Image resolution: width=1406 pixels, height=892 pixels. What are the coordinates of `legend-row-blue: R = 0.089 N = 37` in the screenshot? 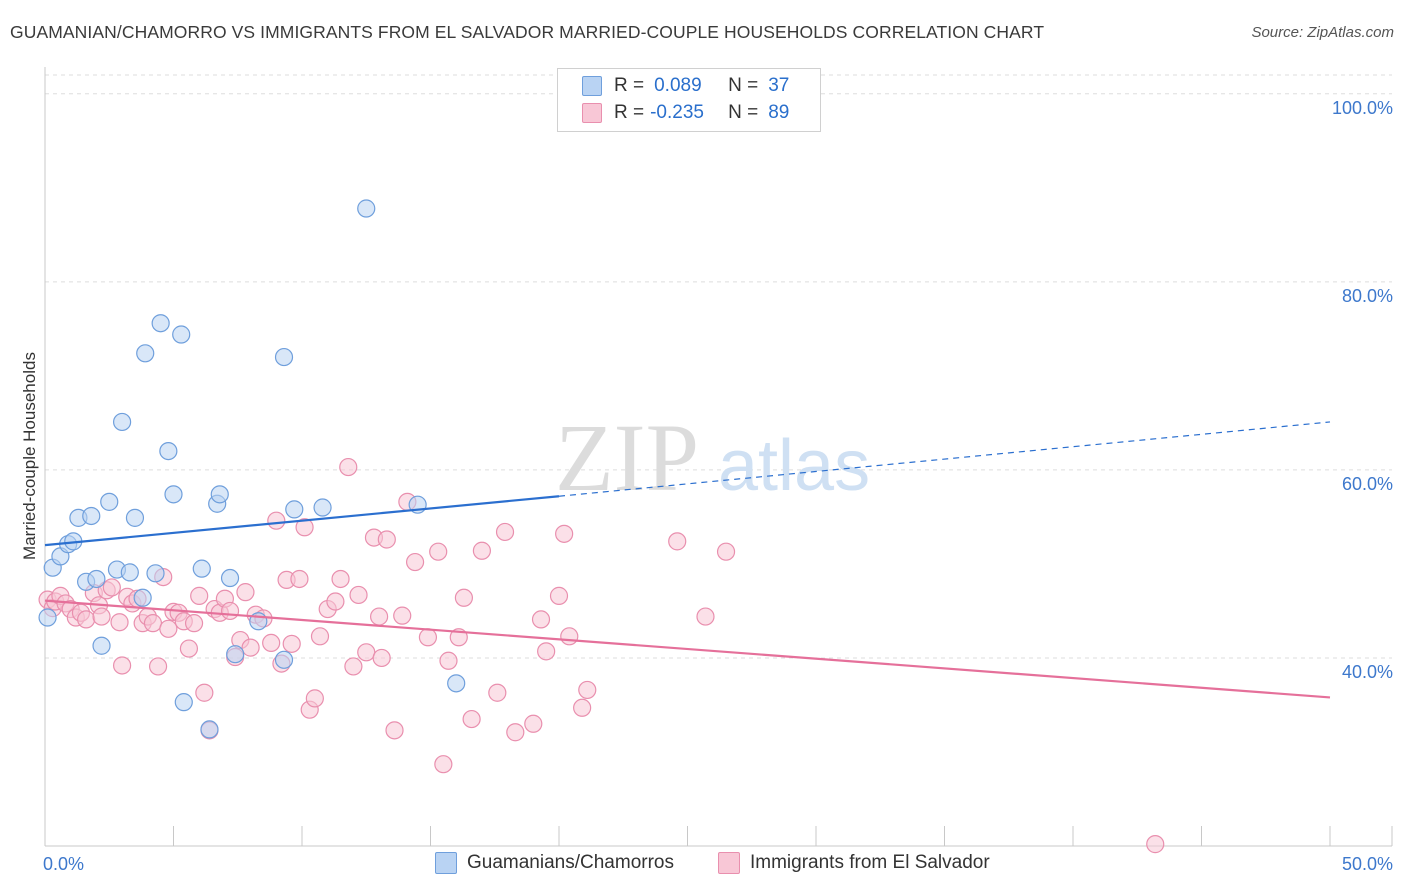 It's located at (685, 86).